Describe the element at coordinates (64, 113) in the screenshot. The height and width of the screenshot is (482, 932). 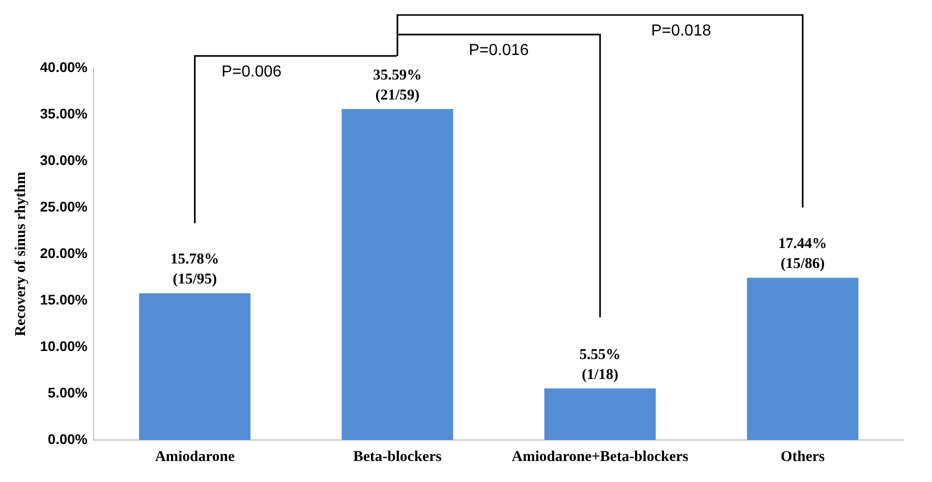
I see `y-tick-label: 35.00%` at that location.